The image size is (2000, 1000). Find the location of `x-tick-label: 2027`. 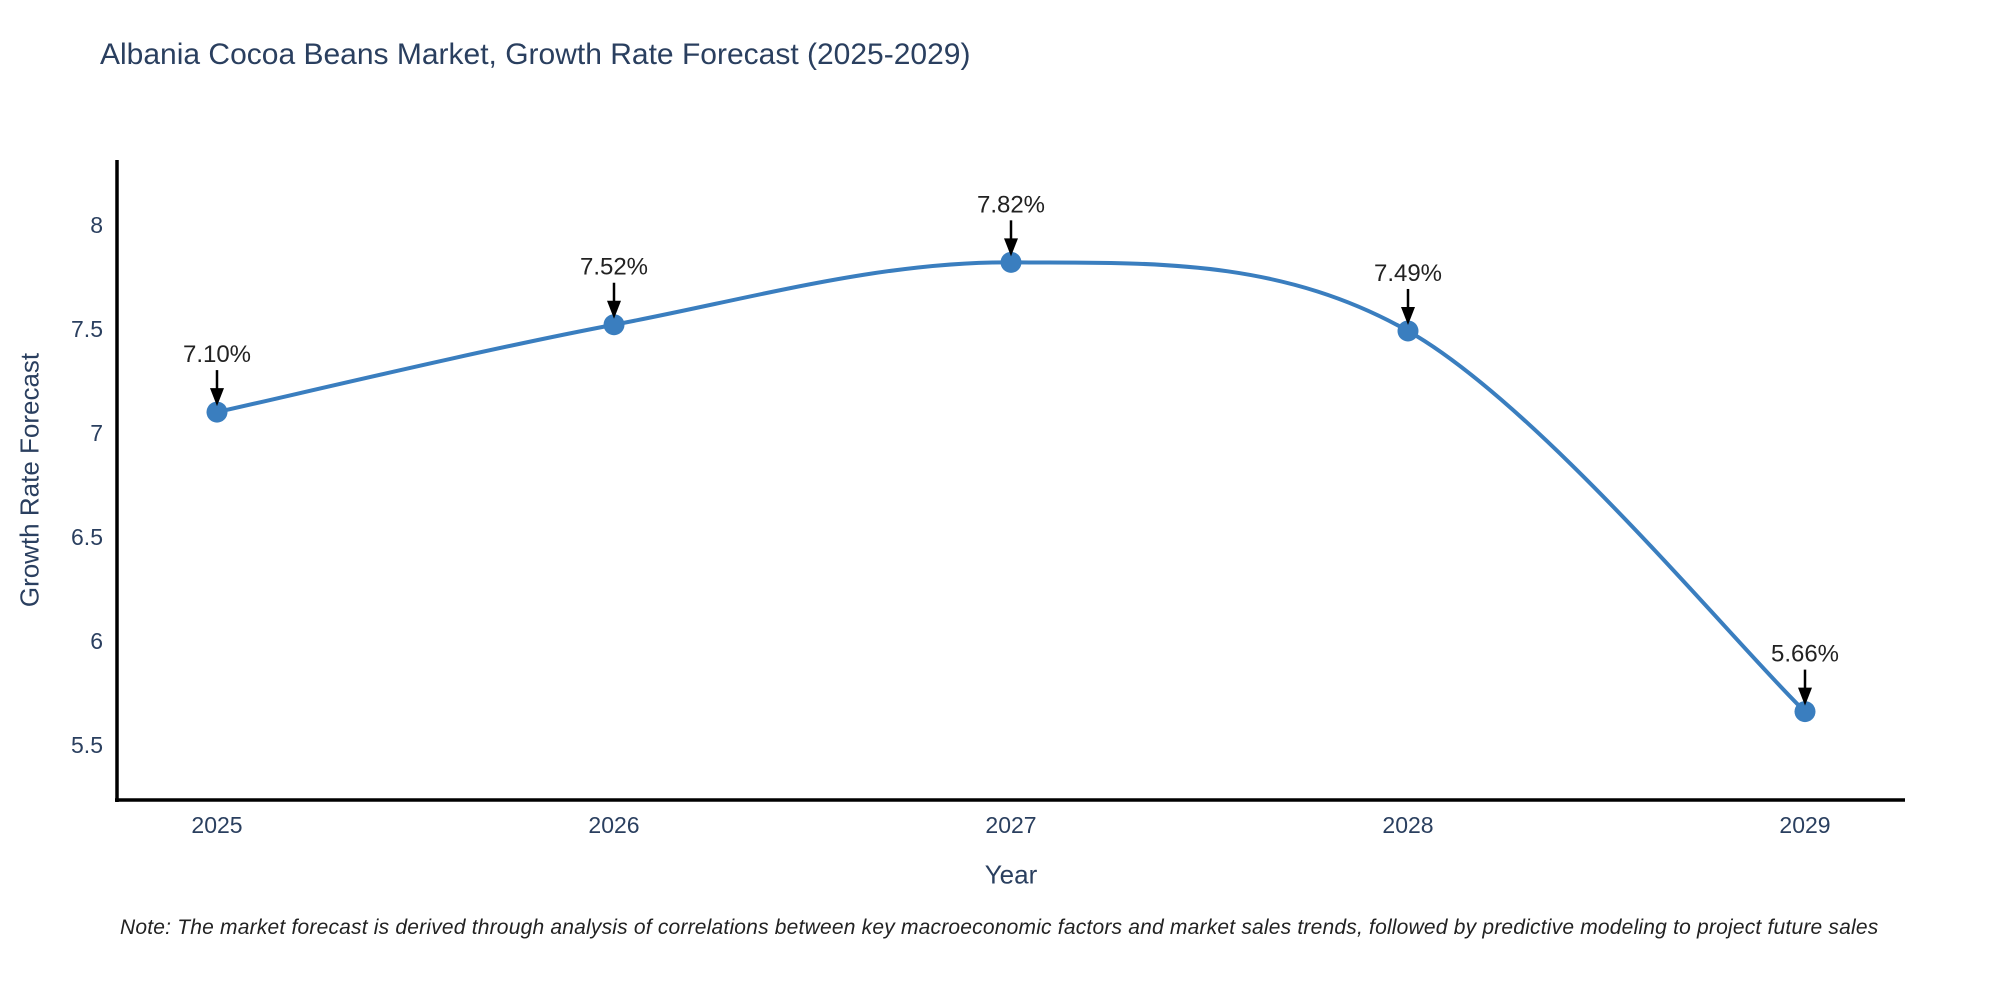

x-tick-label: 2027 is located at coordinates (1010, 825).